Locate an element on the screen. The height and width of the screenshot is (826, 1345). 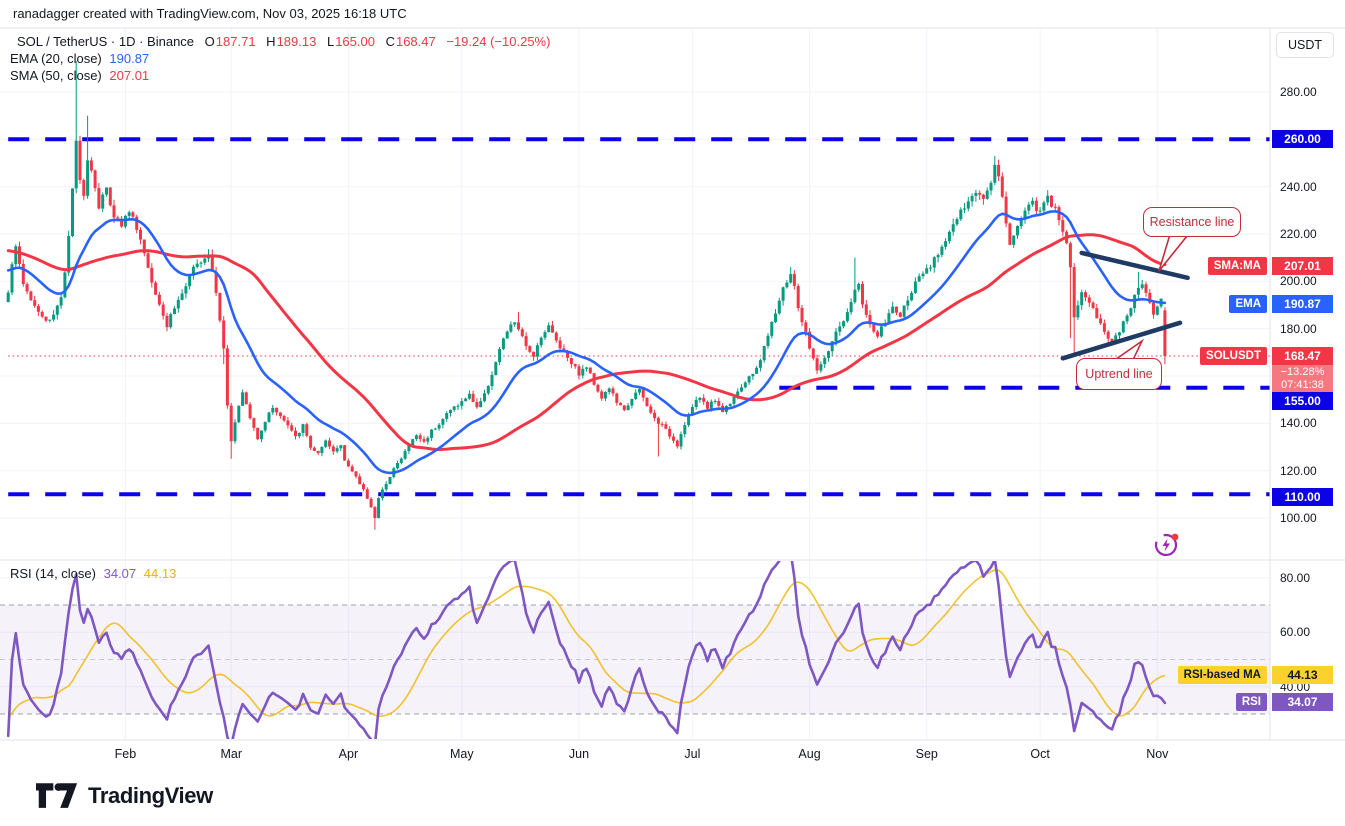
price-tick-240.00: 240.00 is located at coordinates (1298, 186).